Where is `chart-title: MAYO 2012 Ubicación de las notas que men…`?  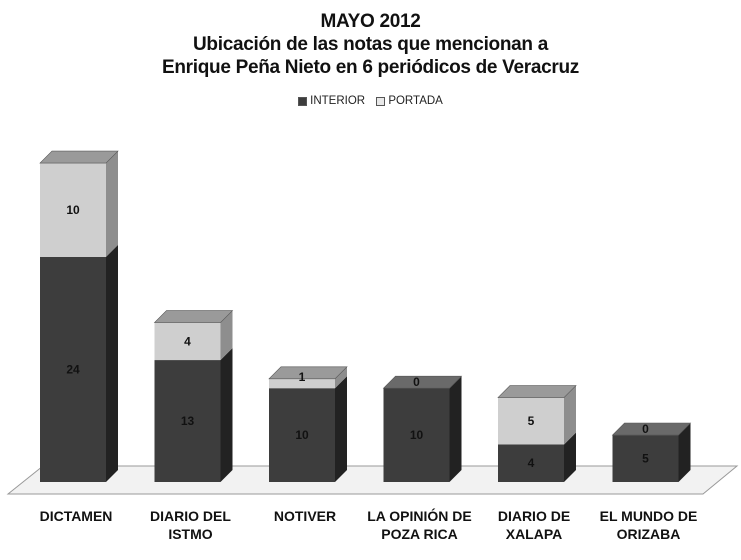 chart-title: MAYO 2012 Ubicación de las notas que men… is located at coordinates (370, 44).